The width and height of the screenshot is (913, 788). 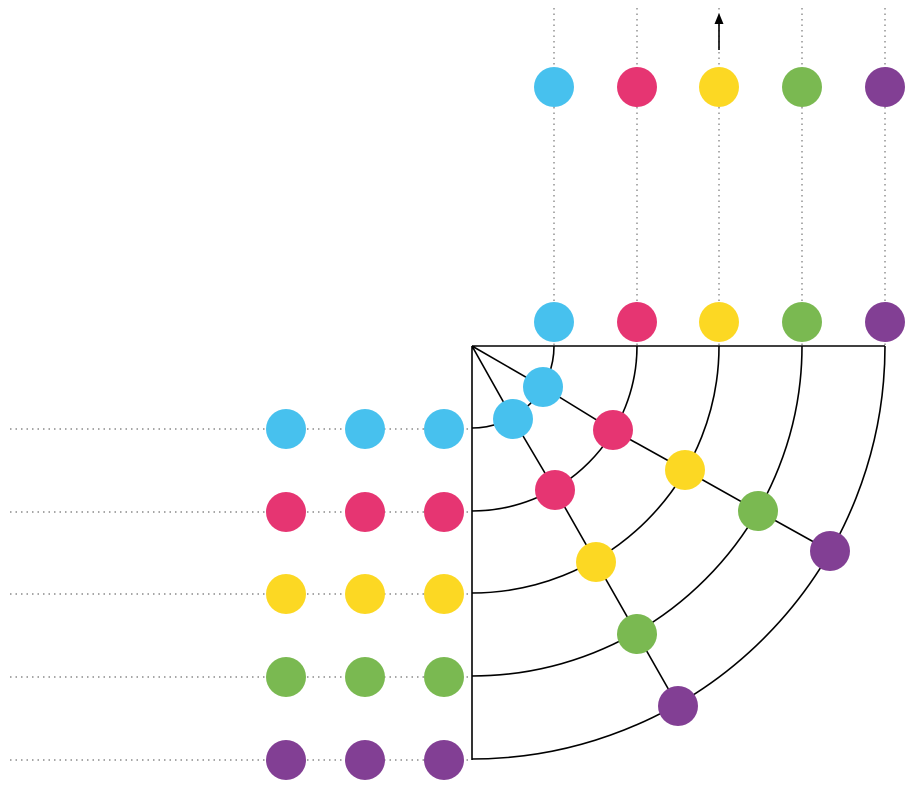 I want to click on diagonal-line-steep, so click(x=575, y=526).